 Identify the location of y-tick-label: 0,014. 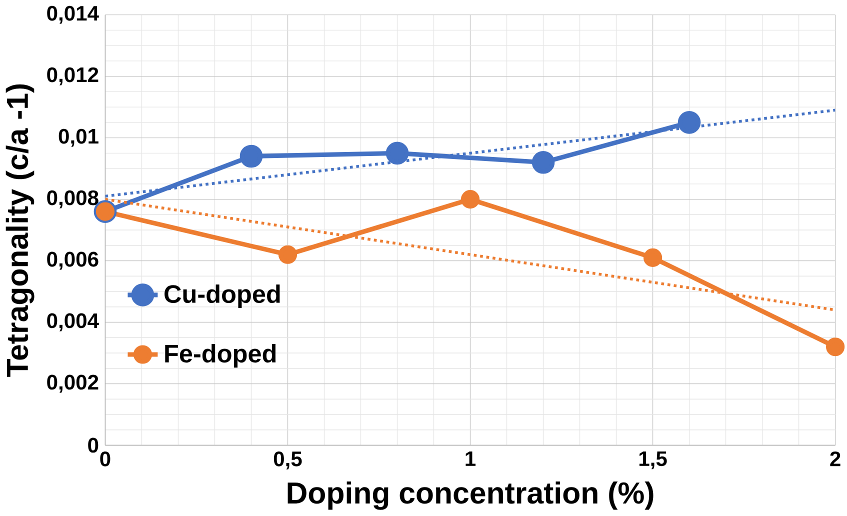
(73, 15).